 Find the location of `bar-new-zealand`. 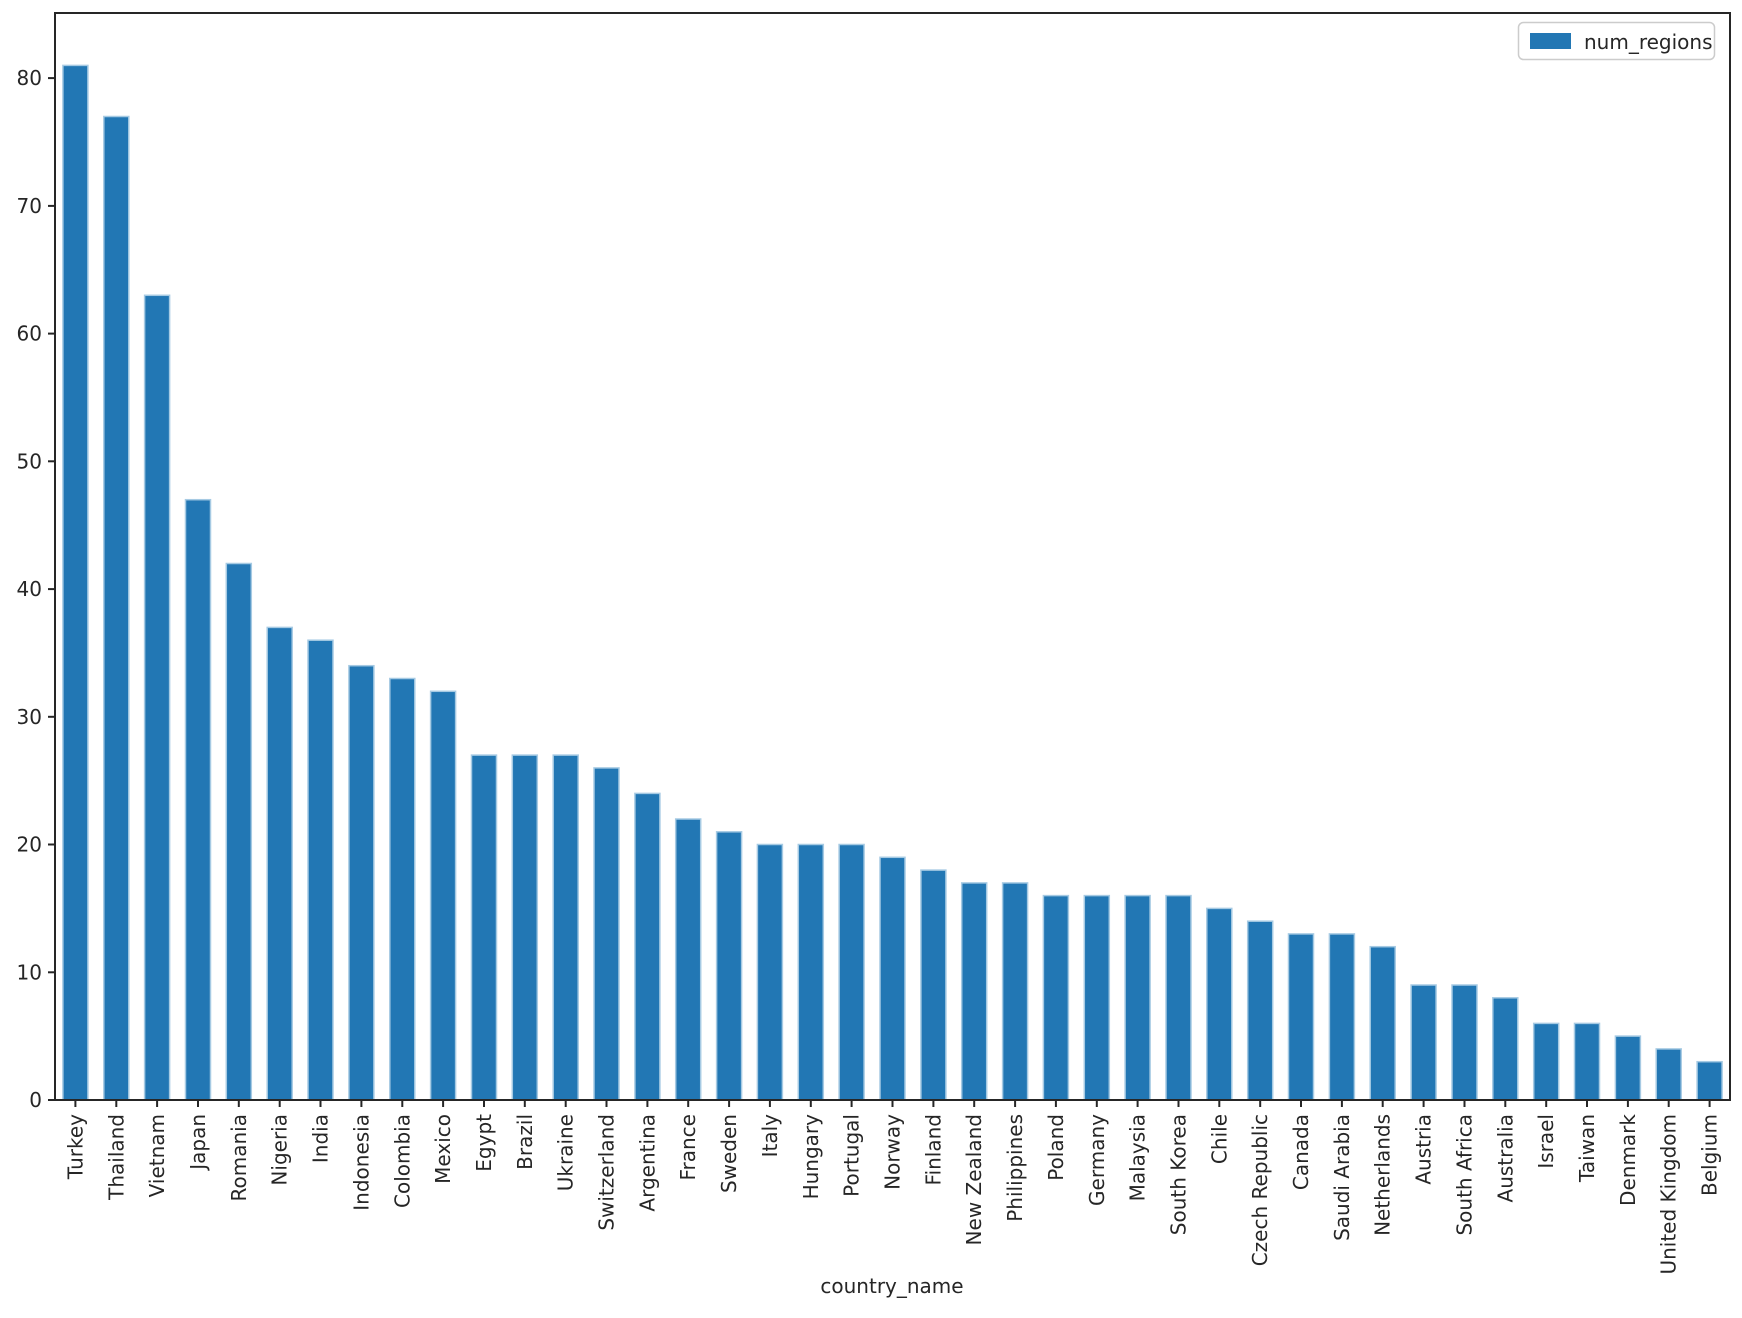

bar-new-zealand is located at coordinates (974, 991).